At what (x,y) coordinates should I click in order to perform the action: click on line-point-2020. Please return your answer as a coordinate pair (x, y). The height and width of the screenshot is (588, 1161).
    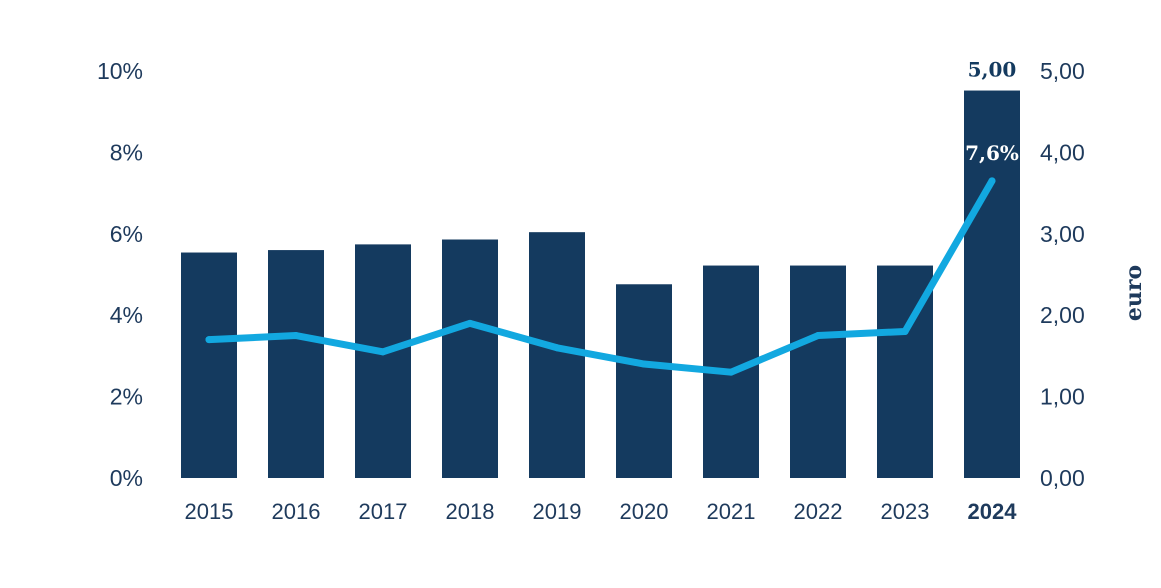
    Looking at the image, I should click on (644, 364).